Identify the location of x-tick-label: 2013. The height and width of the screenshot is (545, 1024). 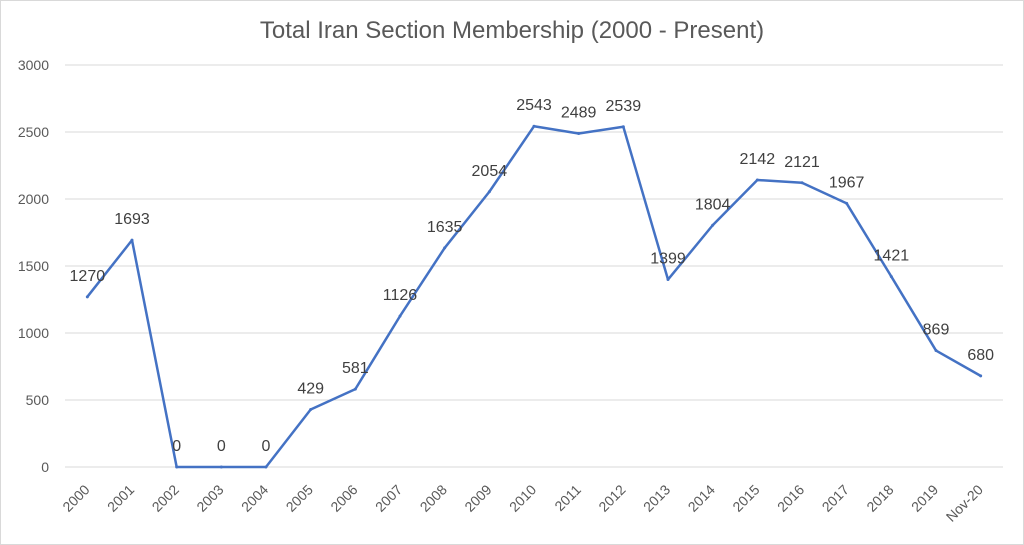
(656, 497).